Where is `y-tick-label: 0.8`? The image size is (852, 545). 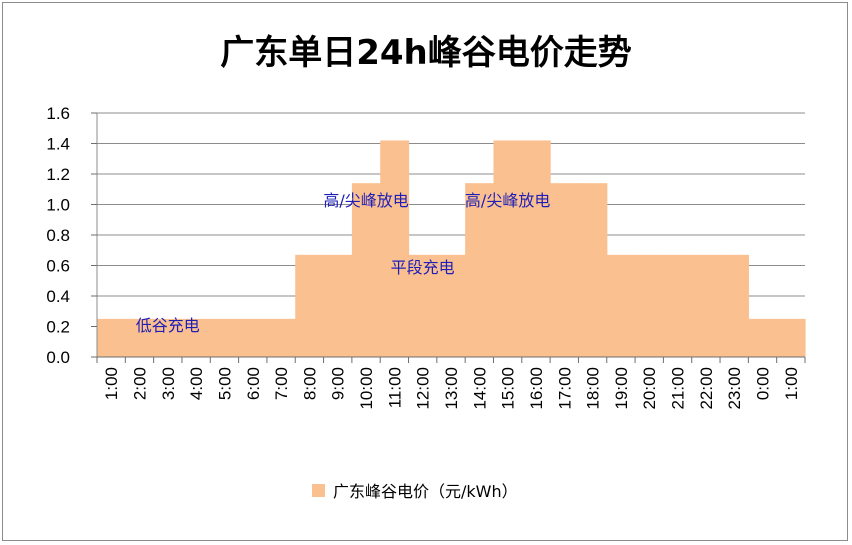
y-tick-label: 0.8 is located at coordinates (58, 235).